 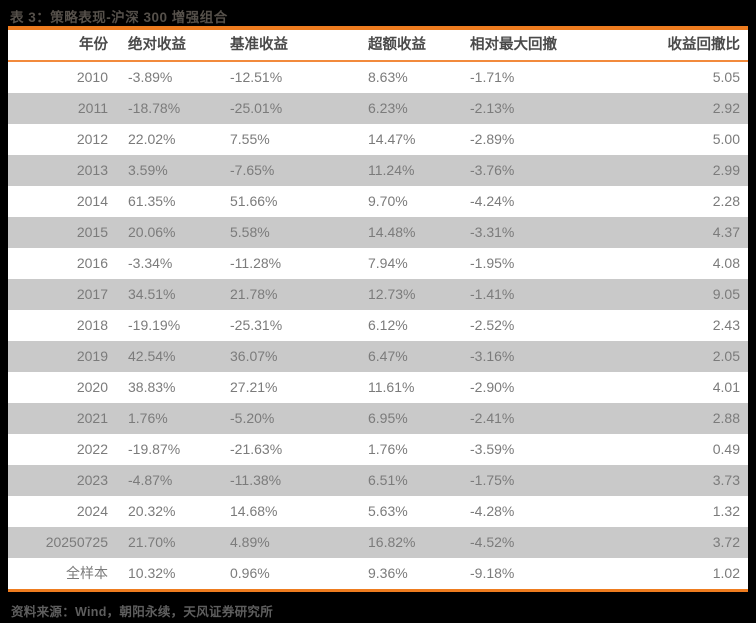 What do you see at coordinates (142, 612) in the screenshot?
I see `source-note: 资料来源：Wind，朝阳永续，天风证券研究所` at bounding box center [142, 612].